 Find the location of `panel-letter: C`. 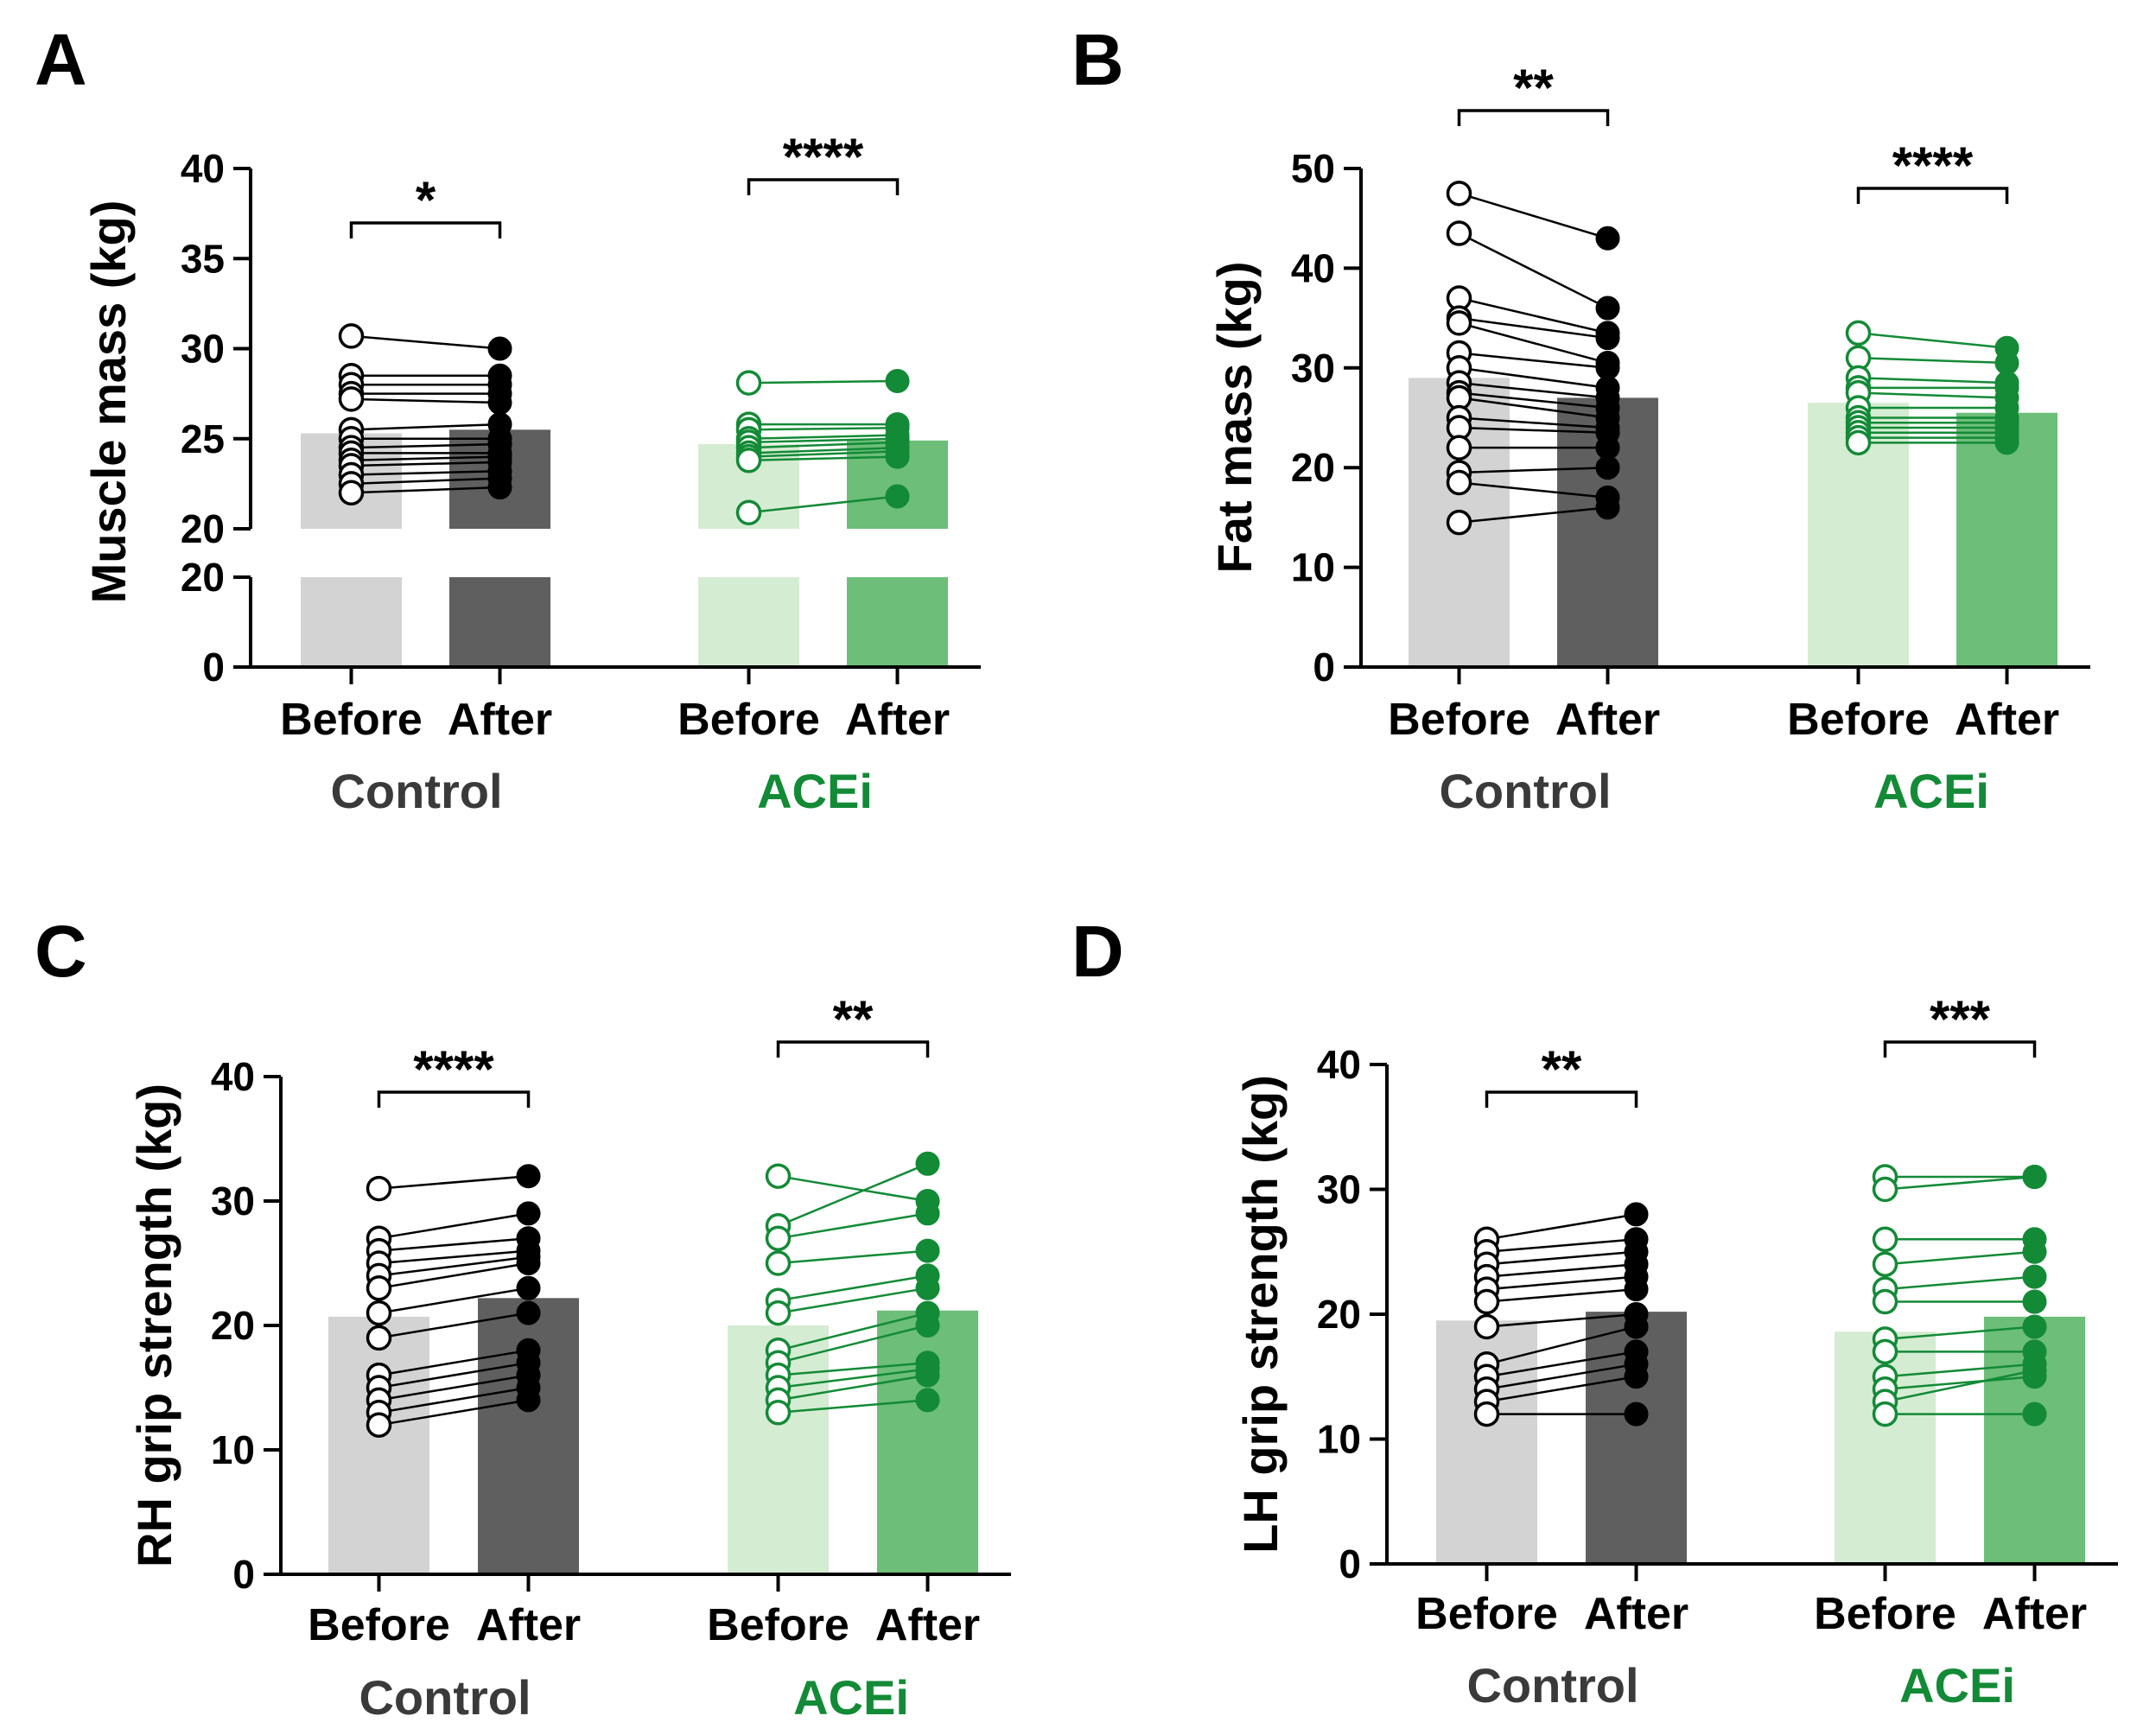

panel-letter: C is located at coordinates (61, 952).